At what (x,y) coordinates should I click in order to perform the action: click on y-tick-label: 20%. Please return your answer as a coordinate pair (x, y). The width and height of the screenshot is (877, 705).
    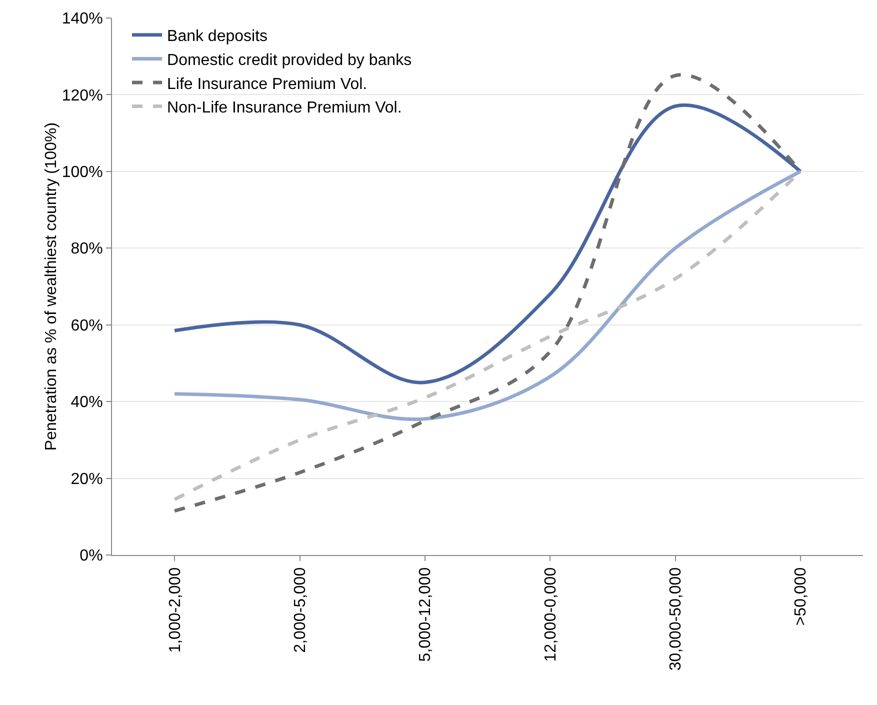
    Looking at the image, I should click on (86, 479).